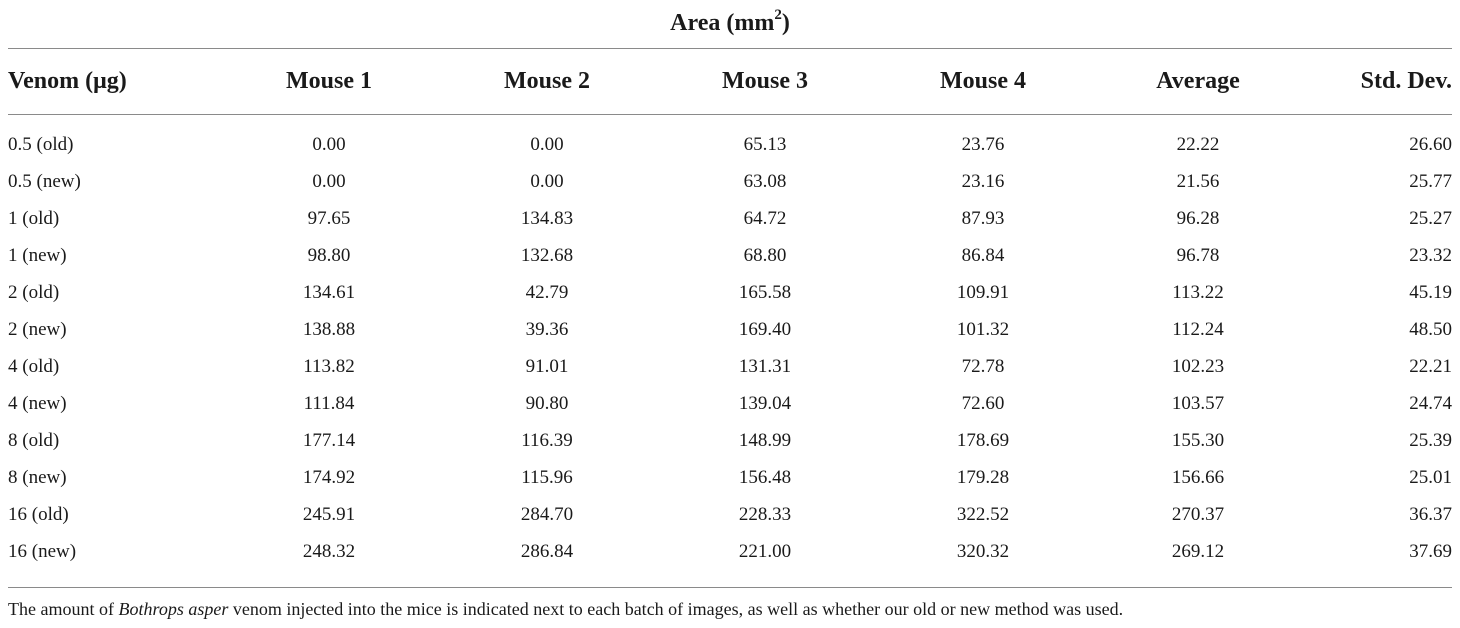 This screenshot has height=628, width=1460. What do you see at coordinates (765, 181) in the screenshot?
I see `mouse-3-cell: 63.08` at bounding box center [765, 181].